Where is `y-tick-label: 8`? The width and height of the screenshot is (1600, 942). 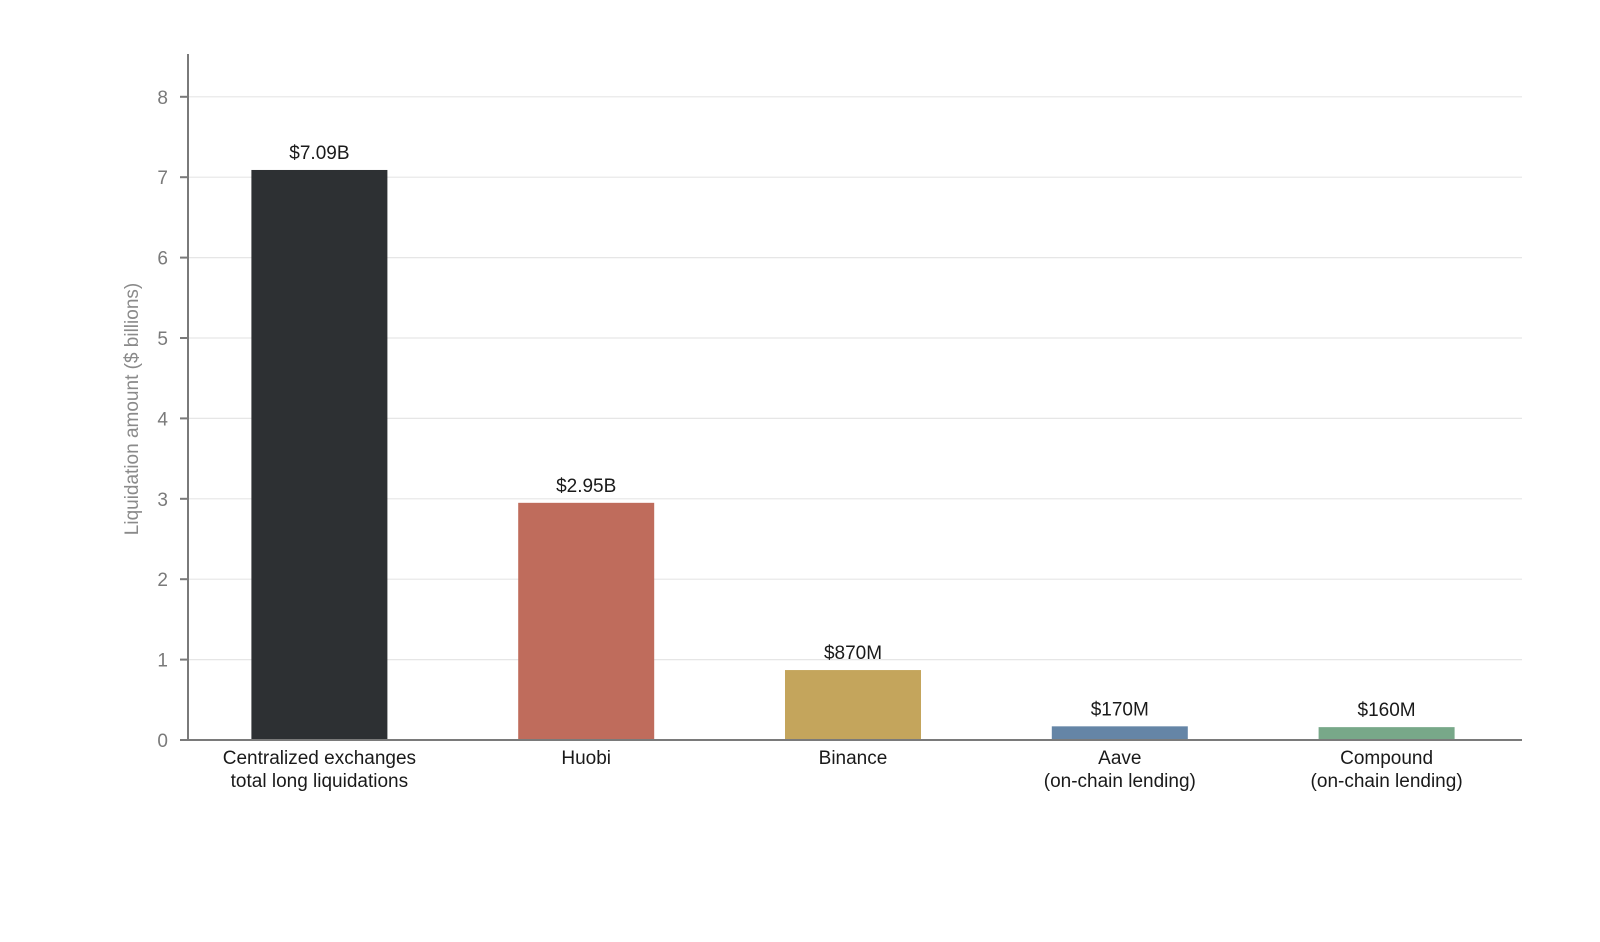 y-tick-label: 8 is located at coordinates (162, 98).